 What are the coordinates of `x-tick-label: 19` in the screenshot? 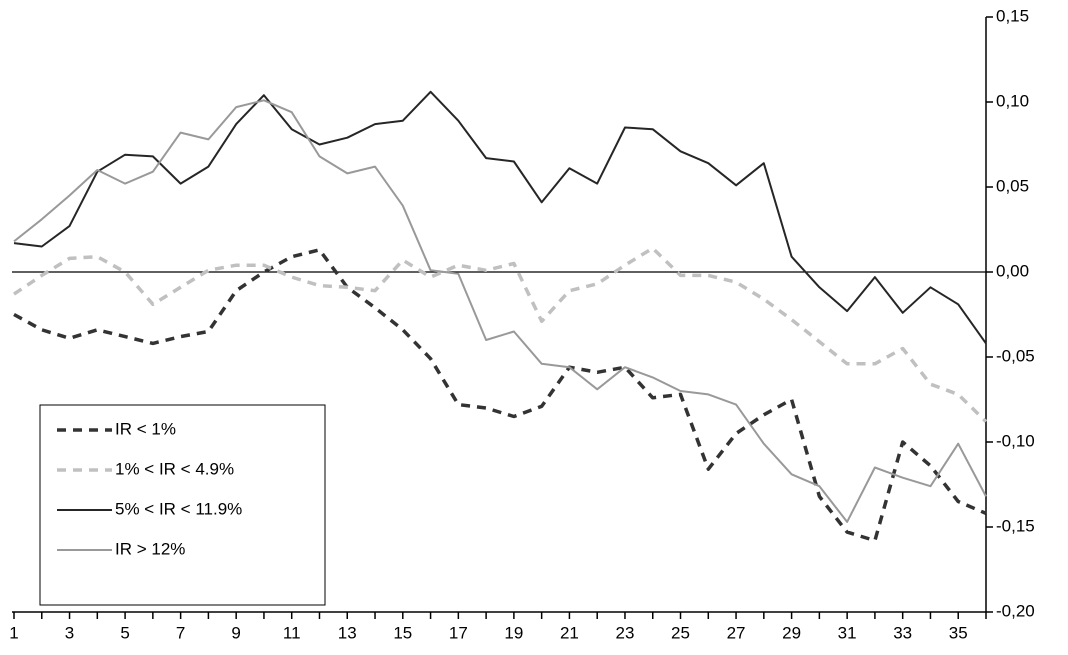 It's located at (513, 632).